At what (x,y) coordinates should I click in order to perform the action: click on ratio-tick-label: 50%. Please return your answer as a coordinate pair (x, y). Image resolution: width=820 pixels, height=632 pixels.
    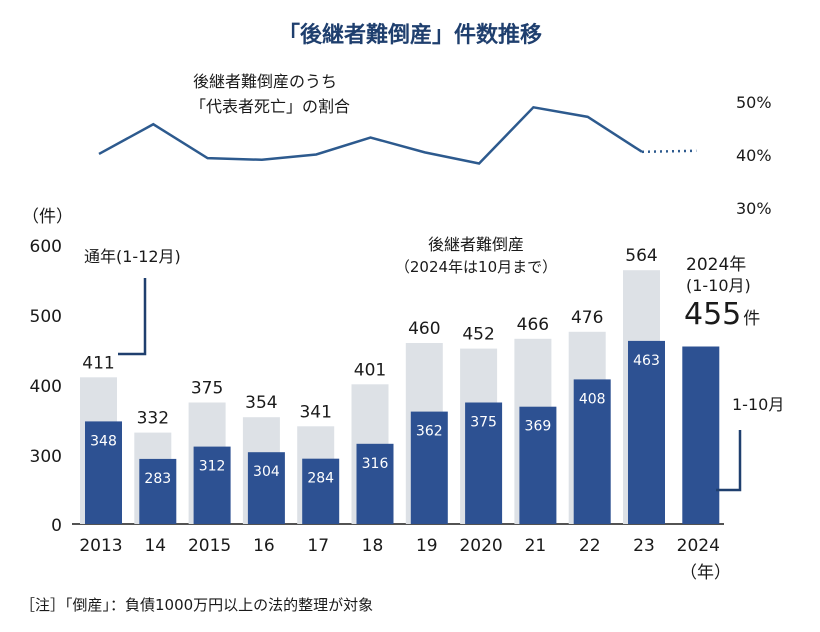
    Looking at the image, I should click on (754, 102).